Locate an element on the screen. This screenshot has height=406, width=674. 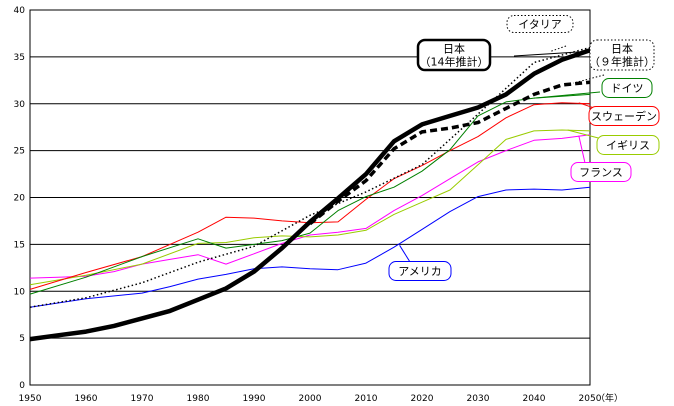
callout: 日本（９年推計） is located at coordinates (614, 61).